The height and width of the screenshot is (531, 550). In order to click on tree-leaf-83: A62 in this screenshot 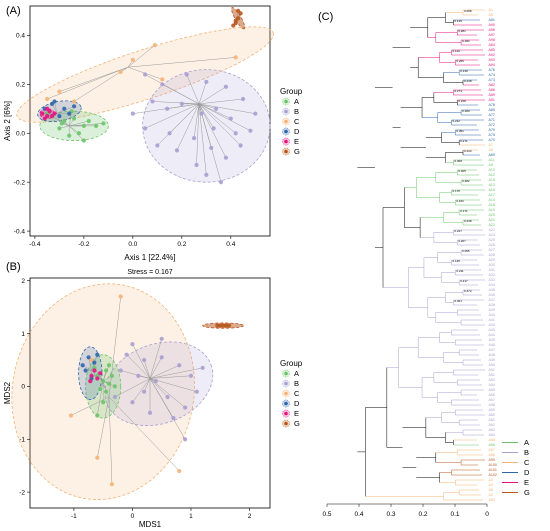, I will do `click(492, 425)`.